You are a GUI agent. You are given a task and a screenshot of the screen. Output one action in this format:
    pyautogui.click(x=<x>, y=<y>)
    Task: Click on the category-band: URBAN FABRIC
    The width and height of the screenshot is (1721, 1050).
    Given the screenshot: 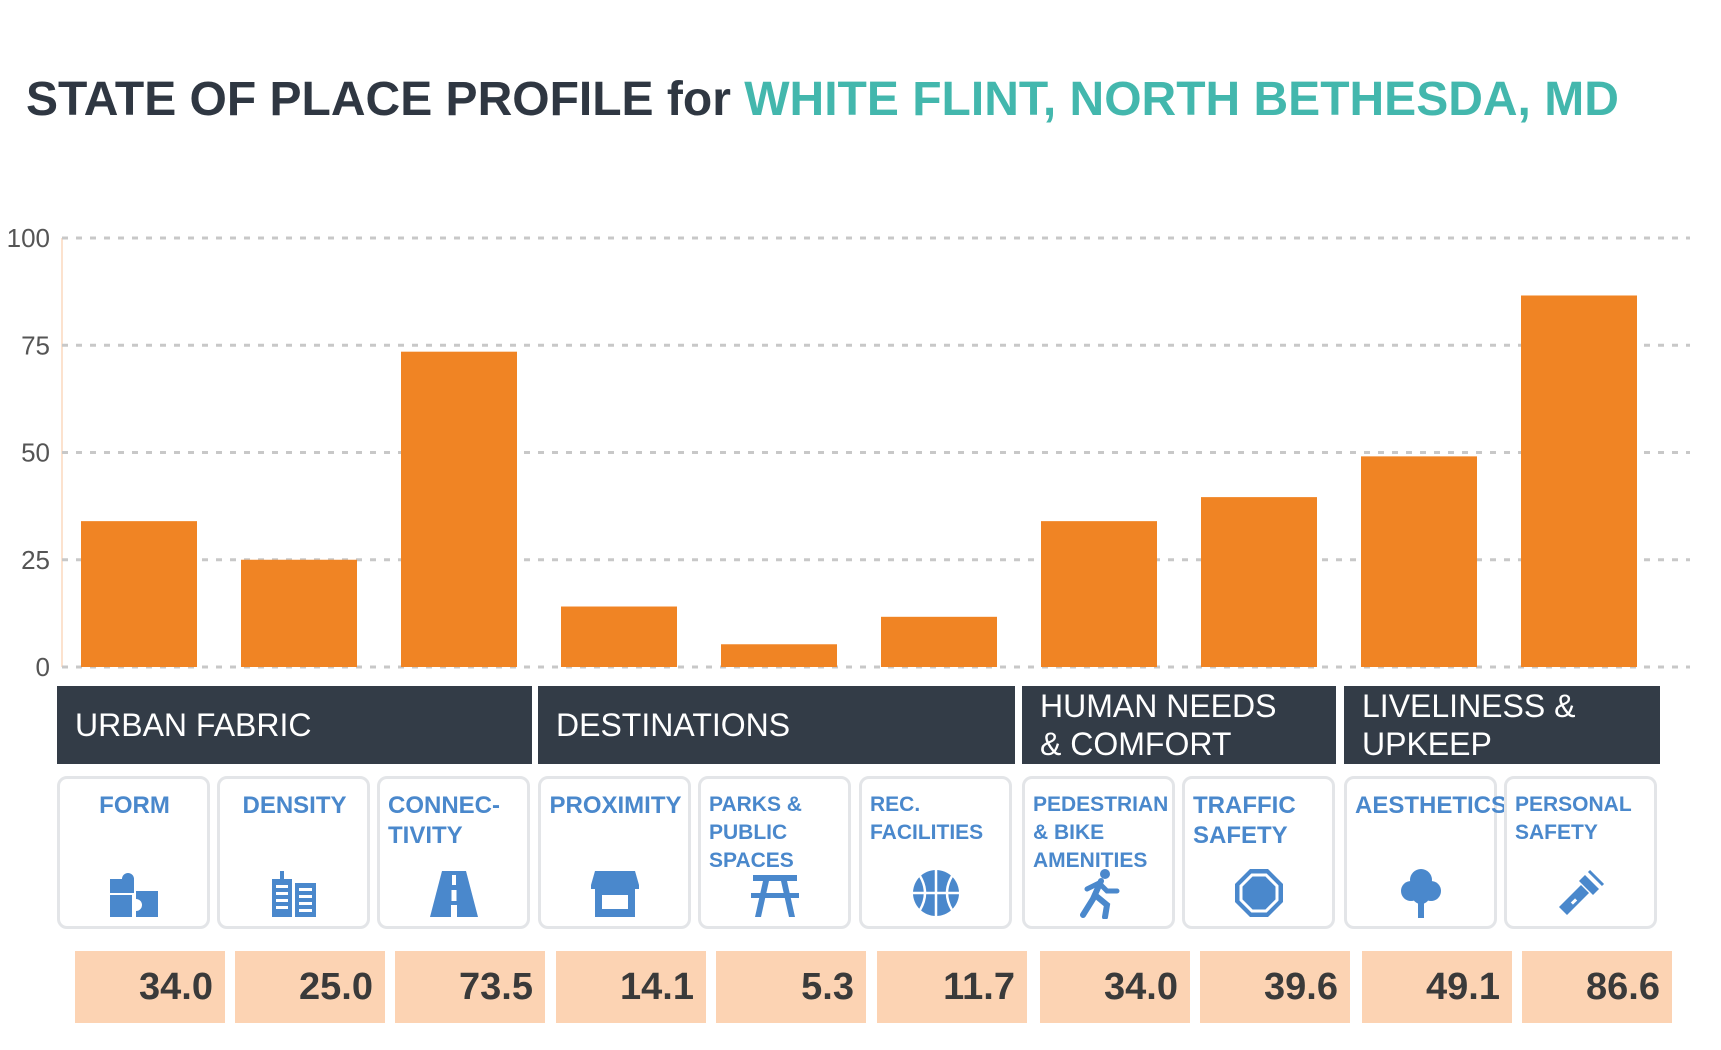 What is the action you would take?
    pyautogui.click(x=294, y=725)
    